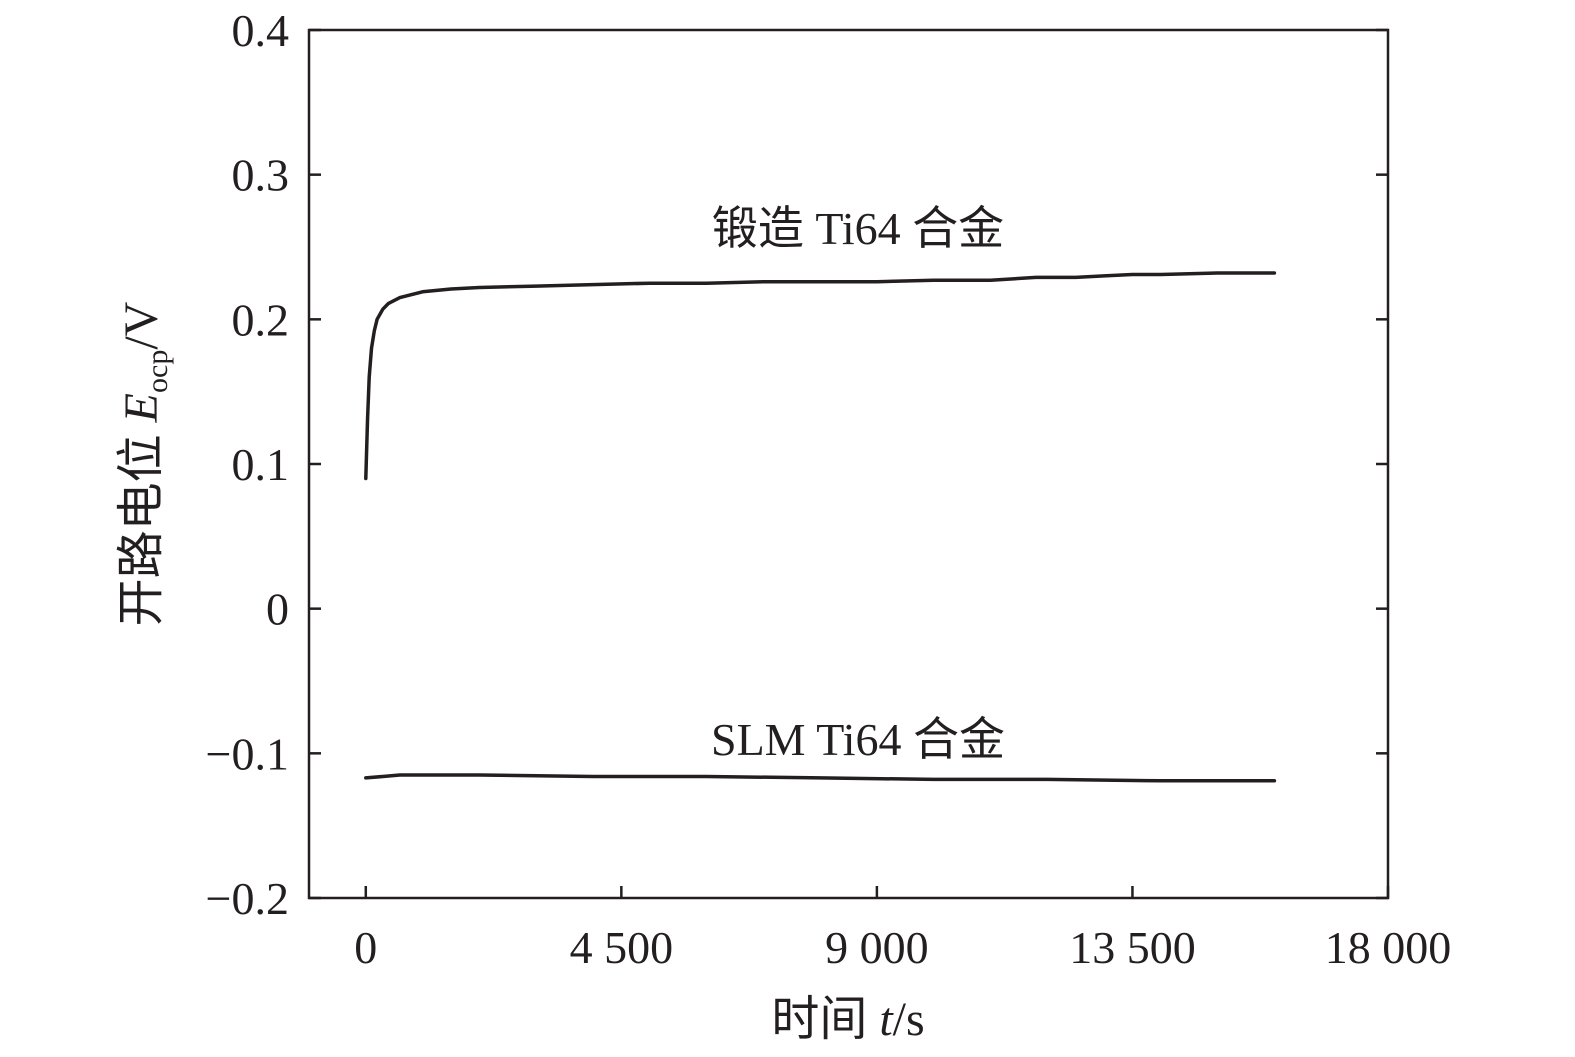  I want to click on series-label-slm: SLM Ti64 合金, so click(858, 739).